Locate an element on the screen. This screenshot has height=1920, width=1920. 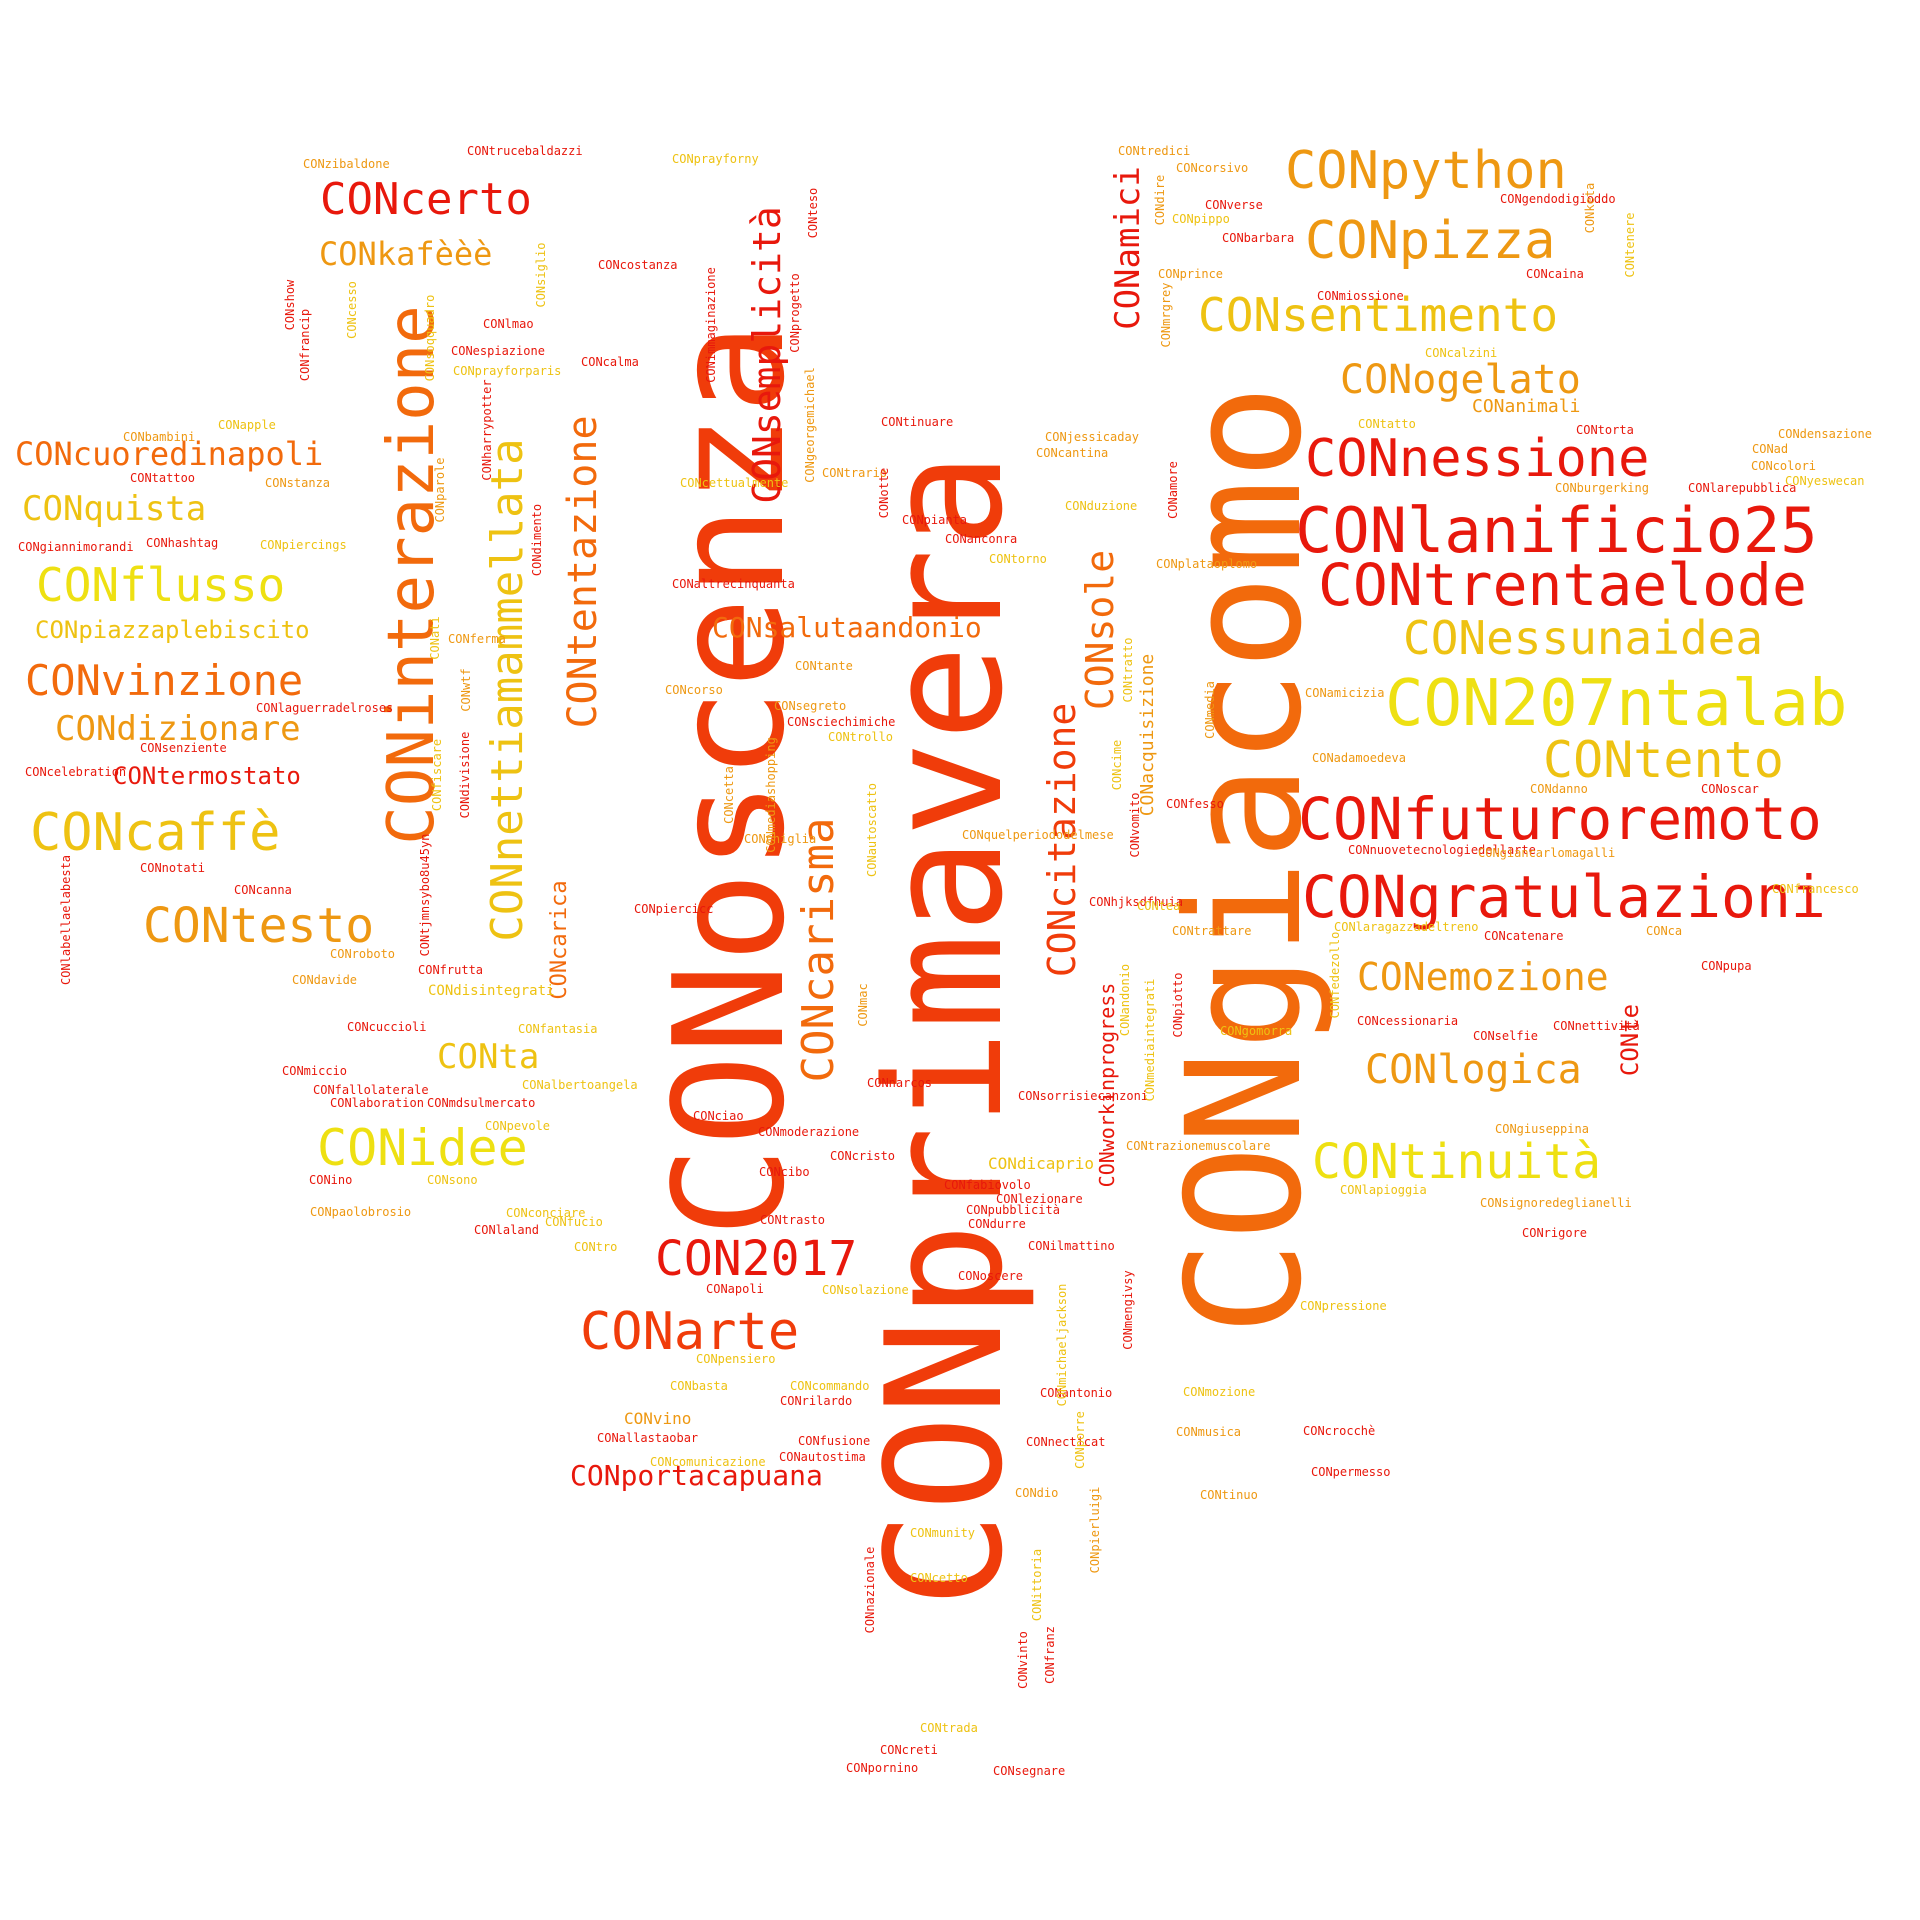
word-vertical: CONworkinprogress is located at coordinates (1107, 1085).